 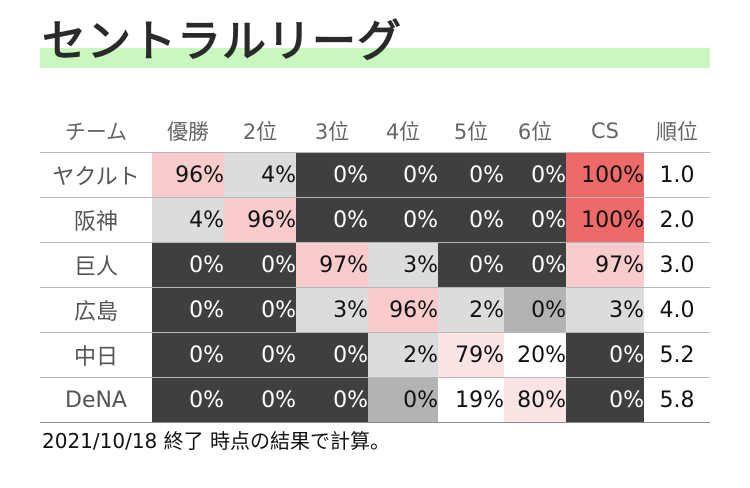 What do you see at coordinates (535, 355) in the screenshot?
I see `cell-6th: 20%` at bounding box center [535, 355].